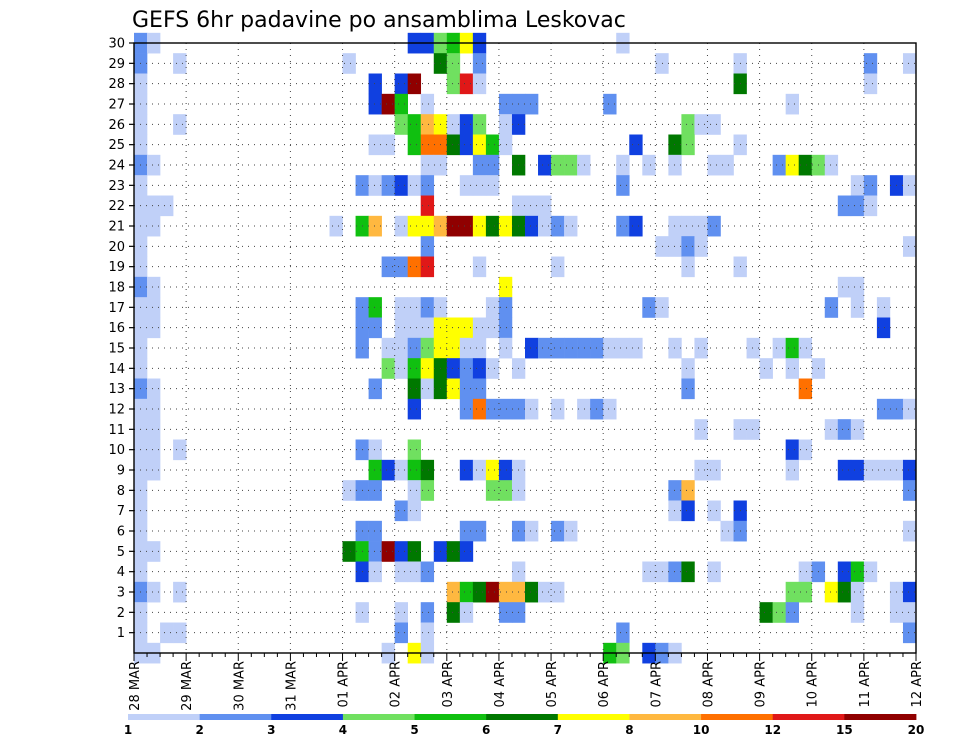 This screenshot has width=960, height=742. I want to click on x-tick-label: 10 APR, so click(813, 684).